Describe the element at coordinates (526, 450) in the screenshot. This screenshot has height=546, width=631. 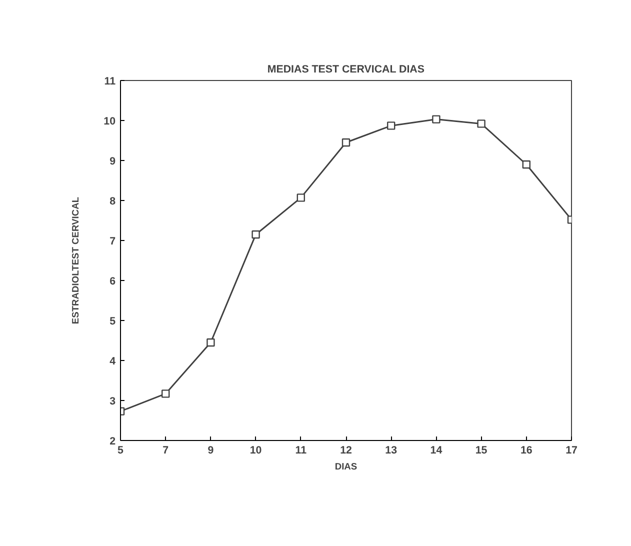
I see `x-tick-label: 16` at that location.